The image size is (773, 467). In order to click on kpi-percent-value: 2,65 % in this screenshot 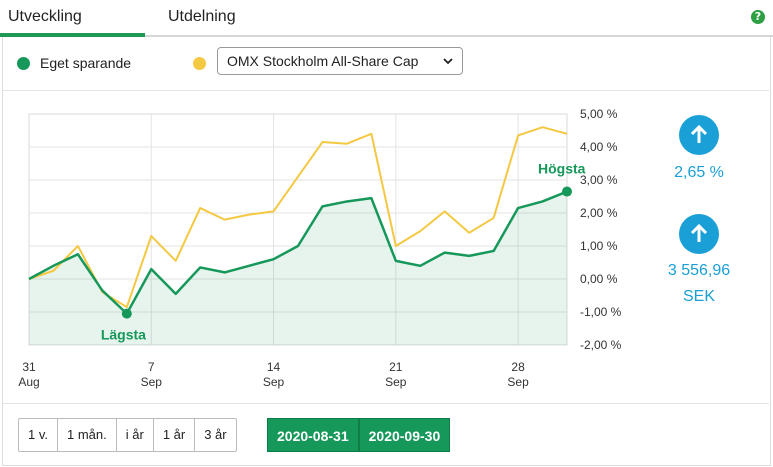, I will do `click(699, 172)`.